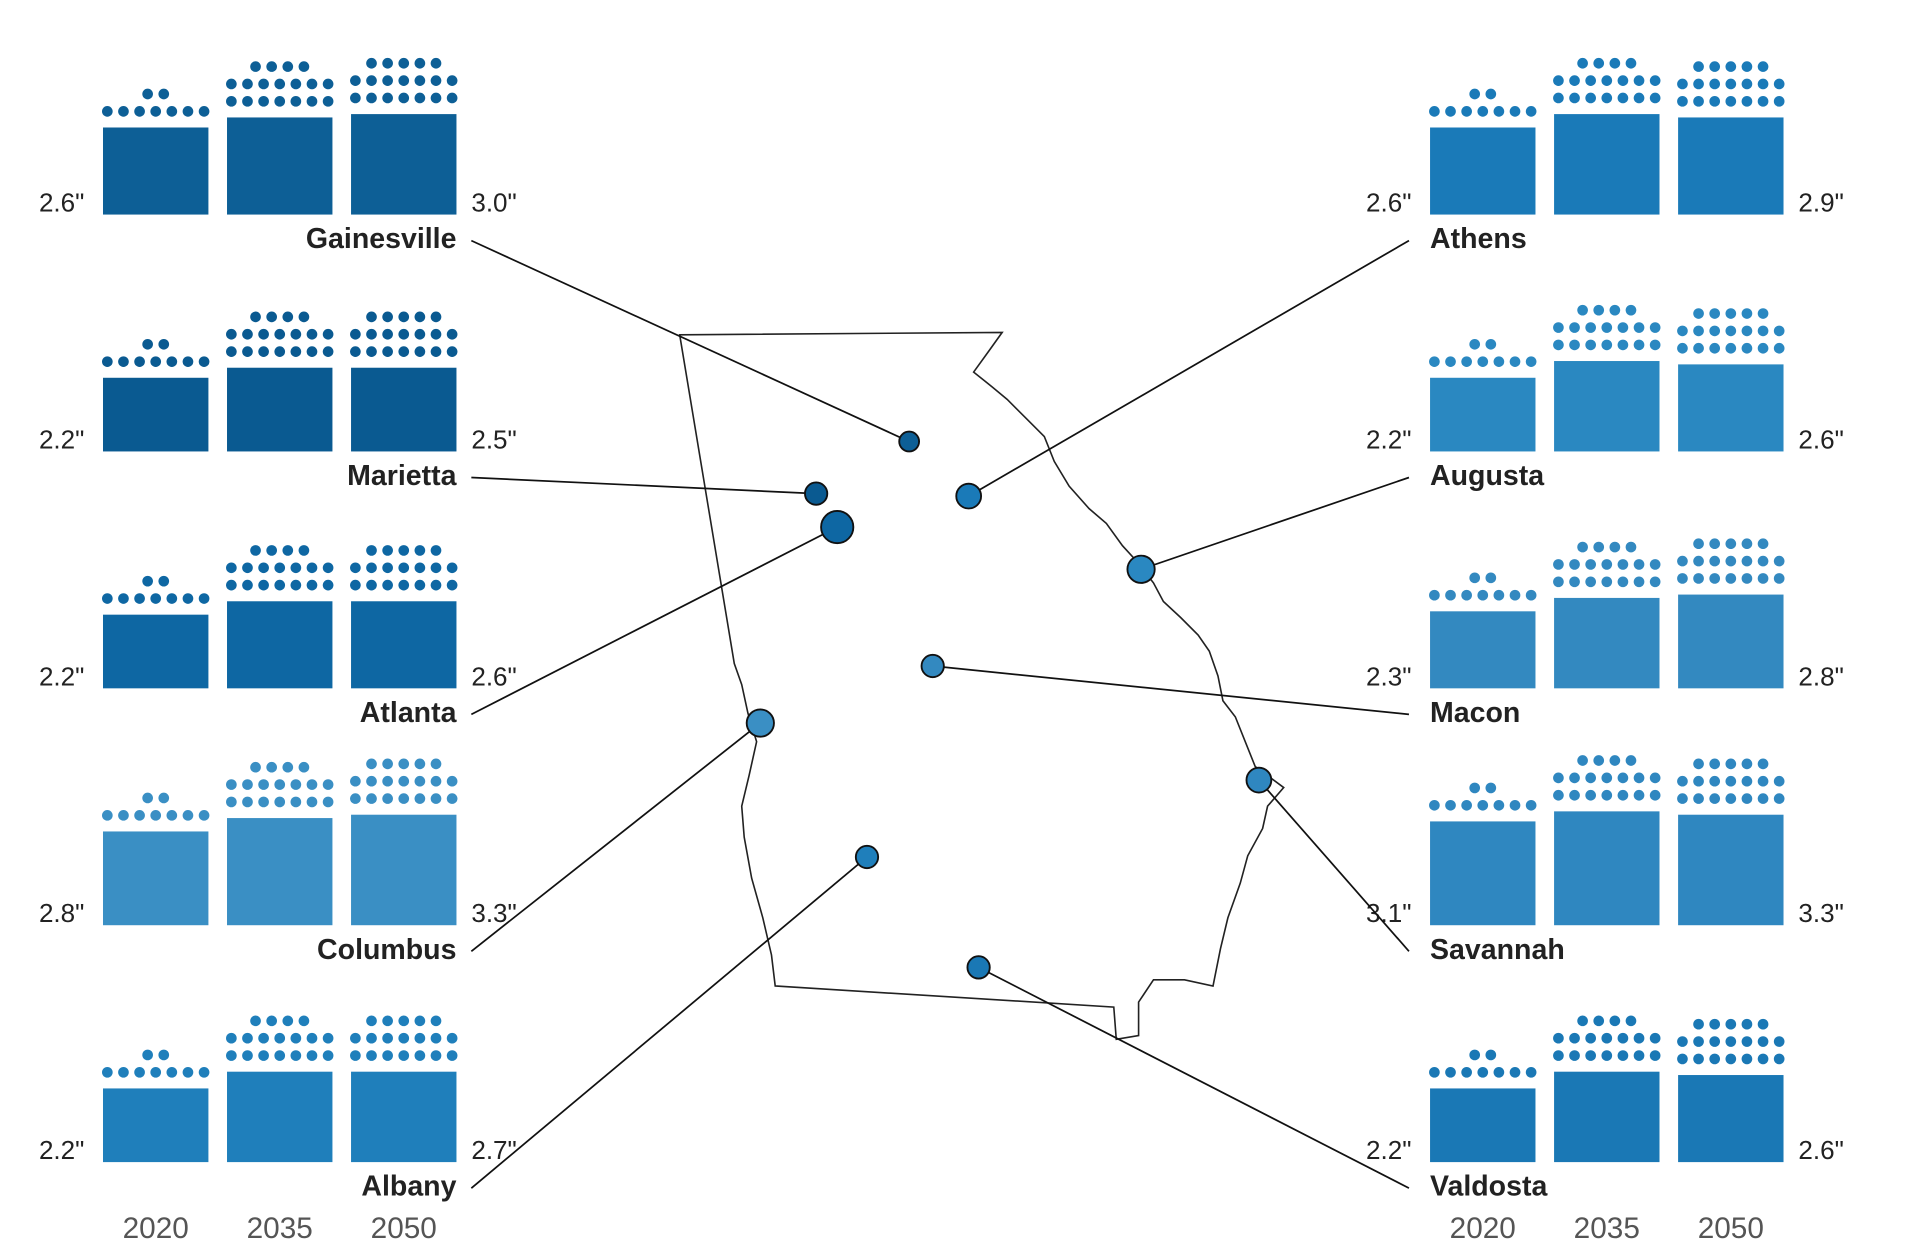 This screenshot has height=1239, width=1920. Describe the element at coordinates (408, 1187) in the screenshot. I see `city-label: Albany` at that location.